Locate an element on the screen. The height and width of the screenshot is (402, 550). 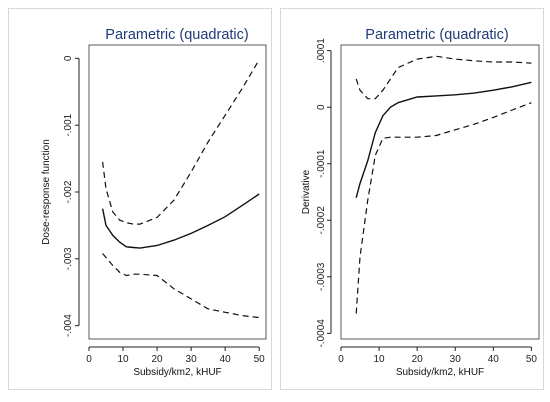
y-tick-label: -.001 is located at coordinates (68, 124).